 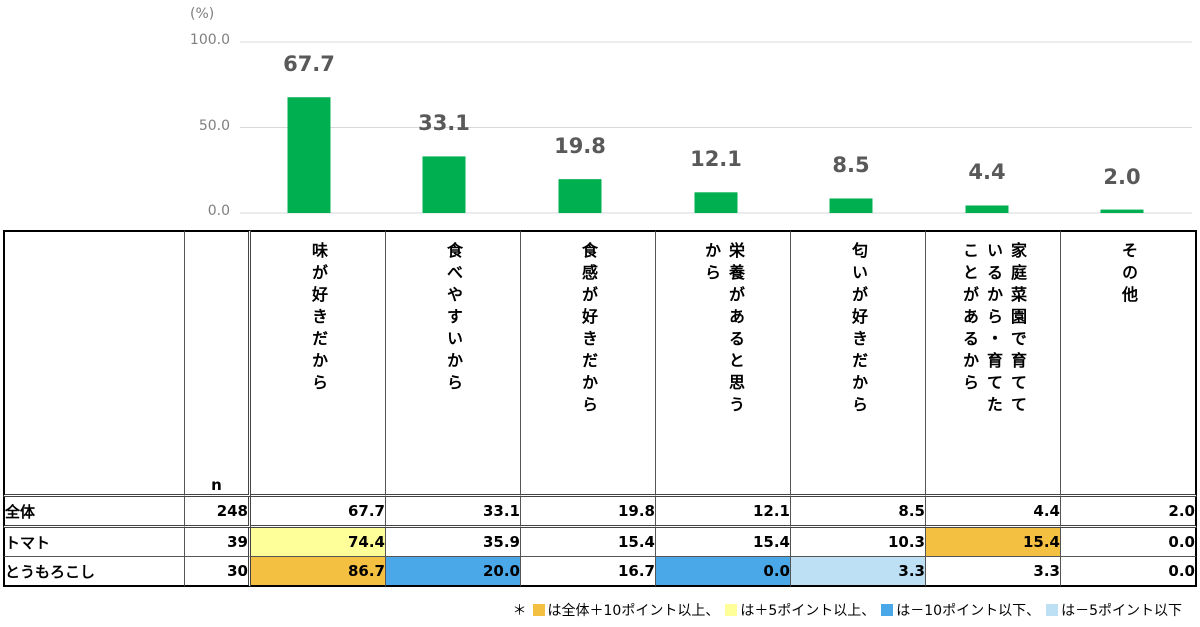 I want to click on column-header: 食べやすいから, so click(x=453, y=363).